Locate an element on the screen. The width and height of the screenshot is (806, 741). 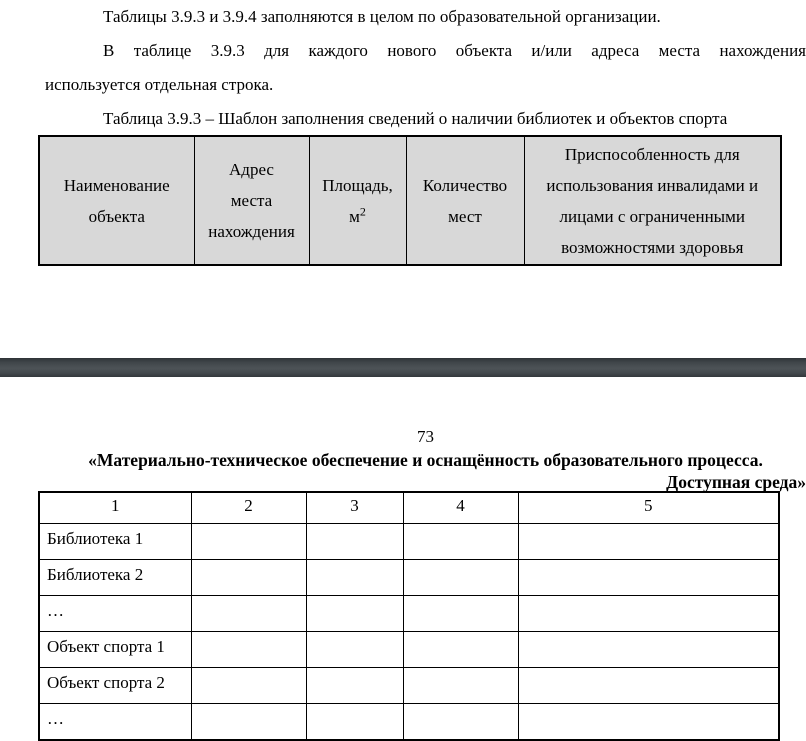
header-cell-address: Адрес места нахождения is located at coordinates (251, 200).